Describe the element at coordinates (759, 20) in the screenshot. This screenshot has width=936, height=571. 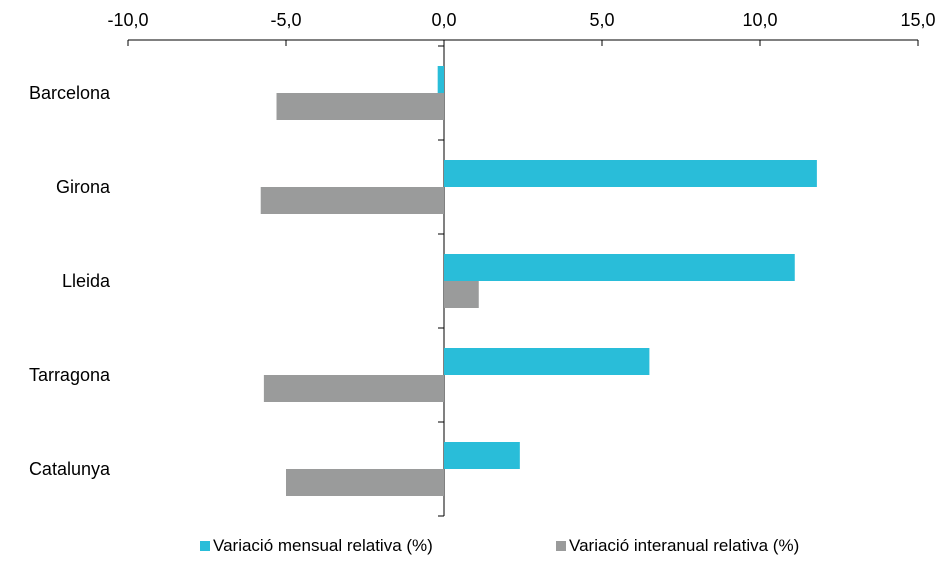
I see `x-tick-label: 10,0` at that location.